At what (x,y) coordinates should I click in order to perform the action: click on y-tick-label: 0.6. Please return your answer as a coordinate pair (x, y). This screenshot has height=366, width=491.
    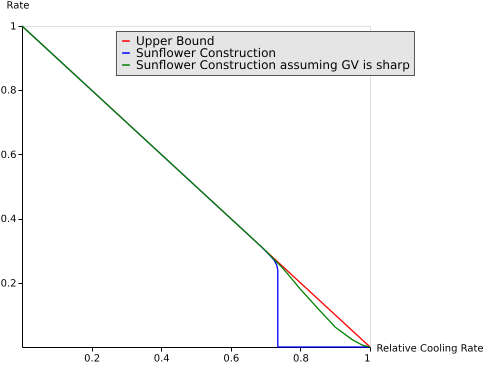
    Looking at the image, I should click on (8, 155).